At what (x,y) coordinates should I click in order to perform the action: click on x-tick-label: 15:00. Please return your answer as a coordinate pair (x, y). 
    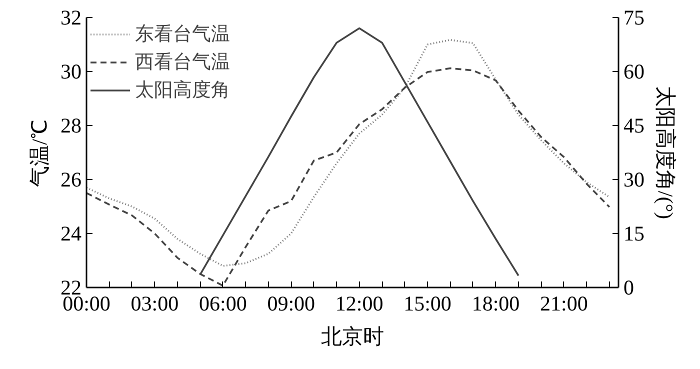
    Looking at the image, I should click on (428, 304).